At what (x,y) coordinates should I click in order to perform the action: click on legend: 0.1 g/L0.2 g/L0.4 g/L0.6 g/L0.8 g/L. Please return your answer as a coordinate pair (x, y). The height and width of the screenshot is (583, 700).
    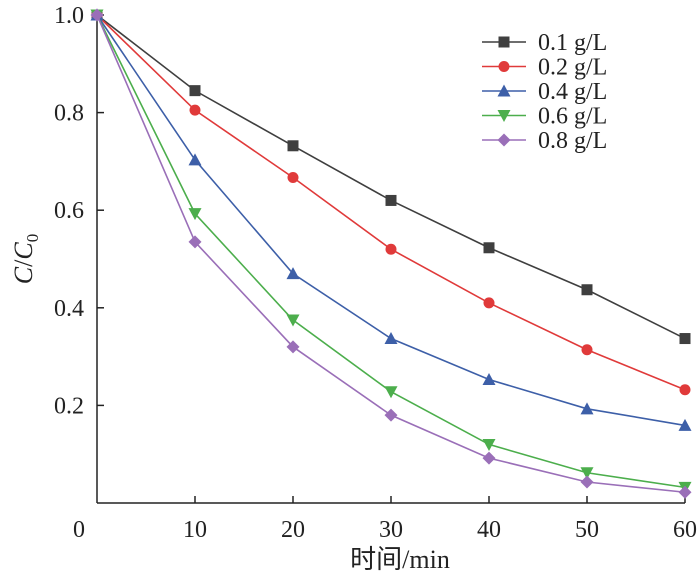
    Looking at the image, I should click on (544, 92).